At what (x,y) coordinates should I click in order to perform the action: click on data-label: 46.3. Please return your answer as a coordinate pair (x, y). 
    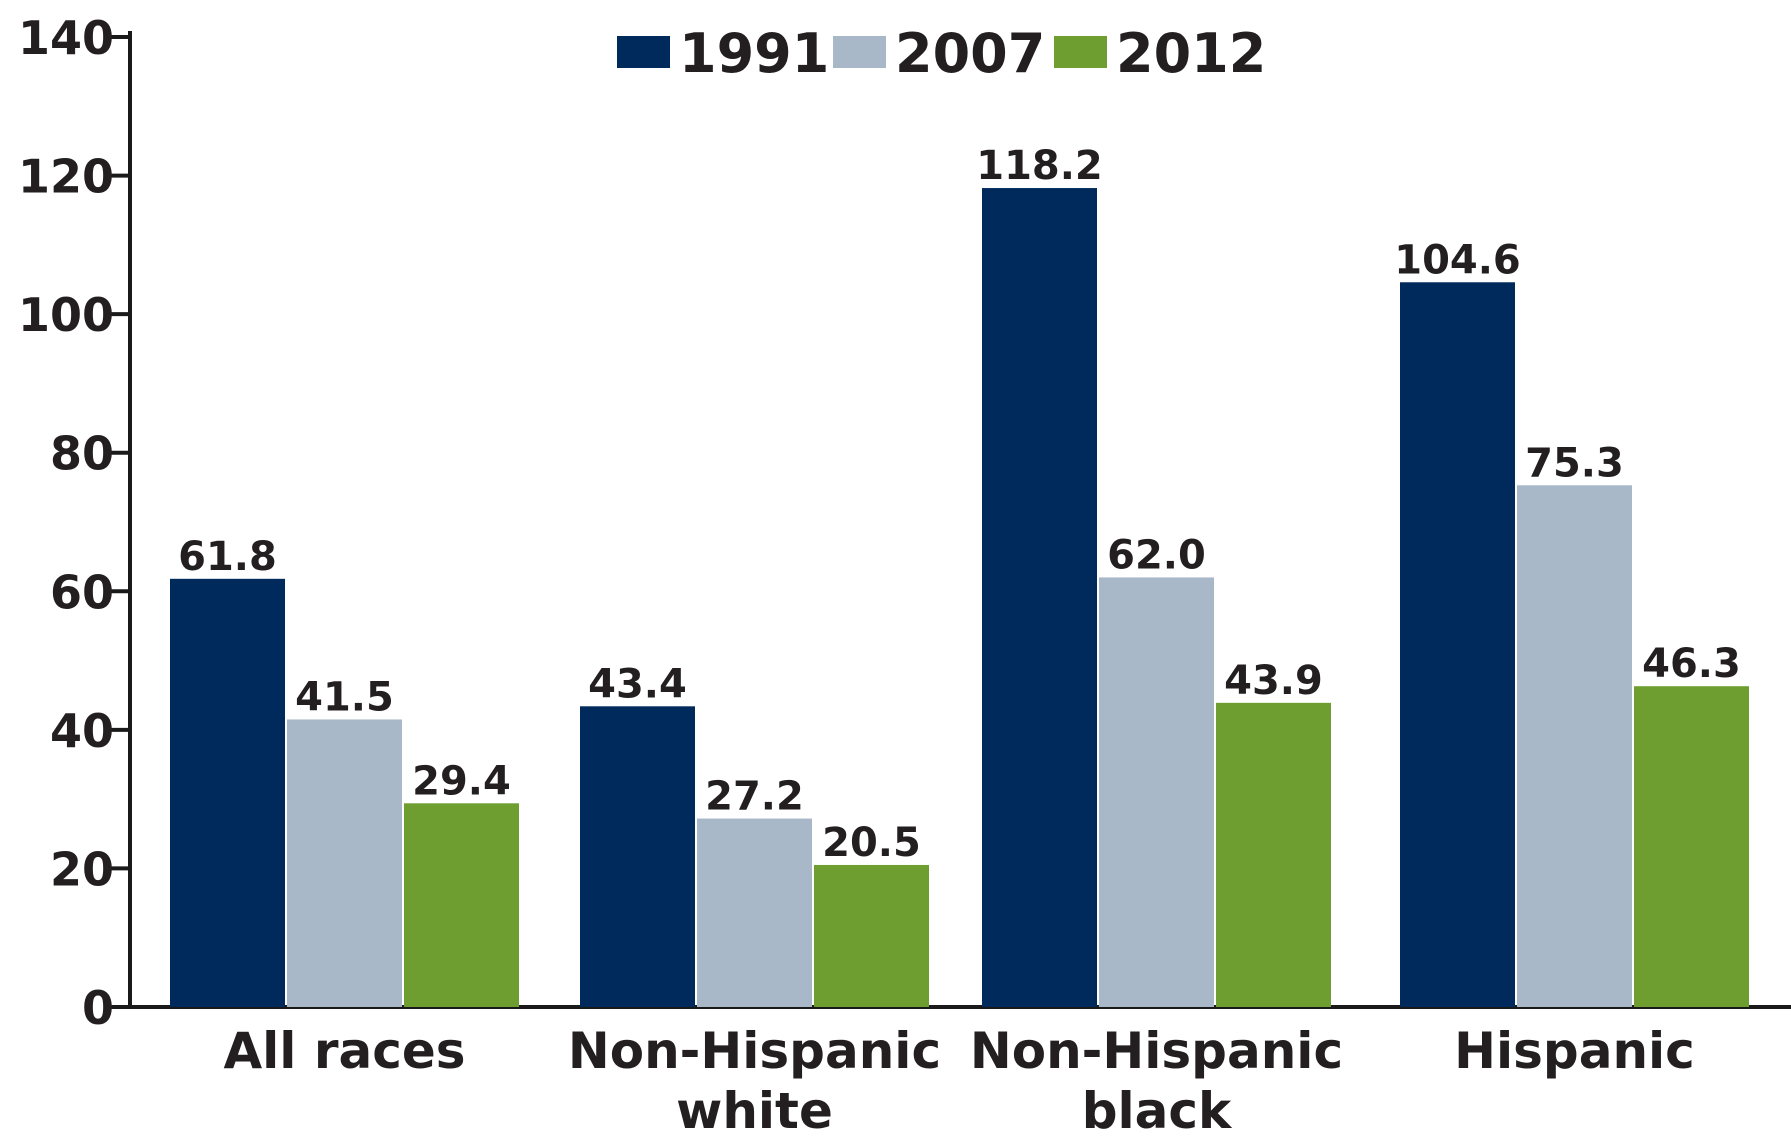
    Looking at the image, I should click on (1691, 664).